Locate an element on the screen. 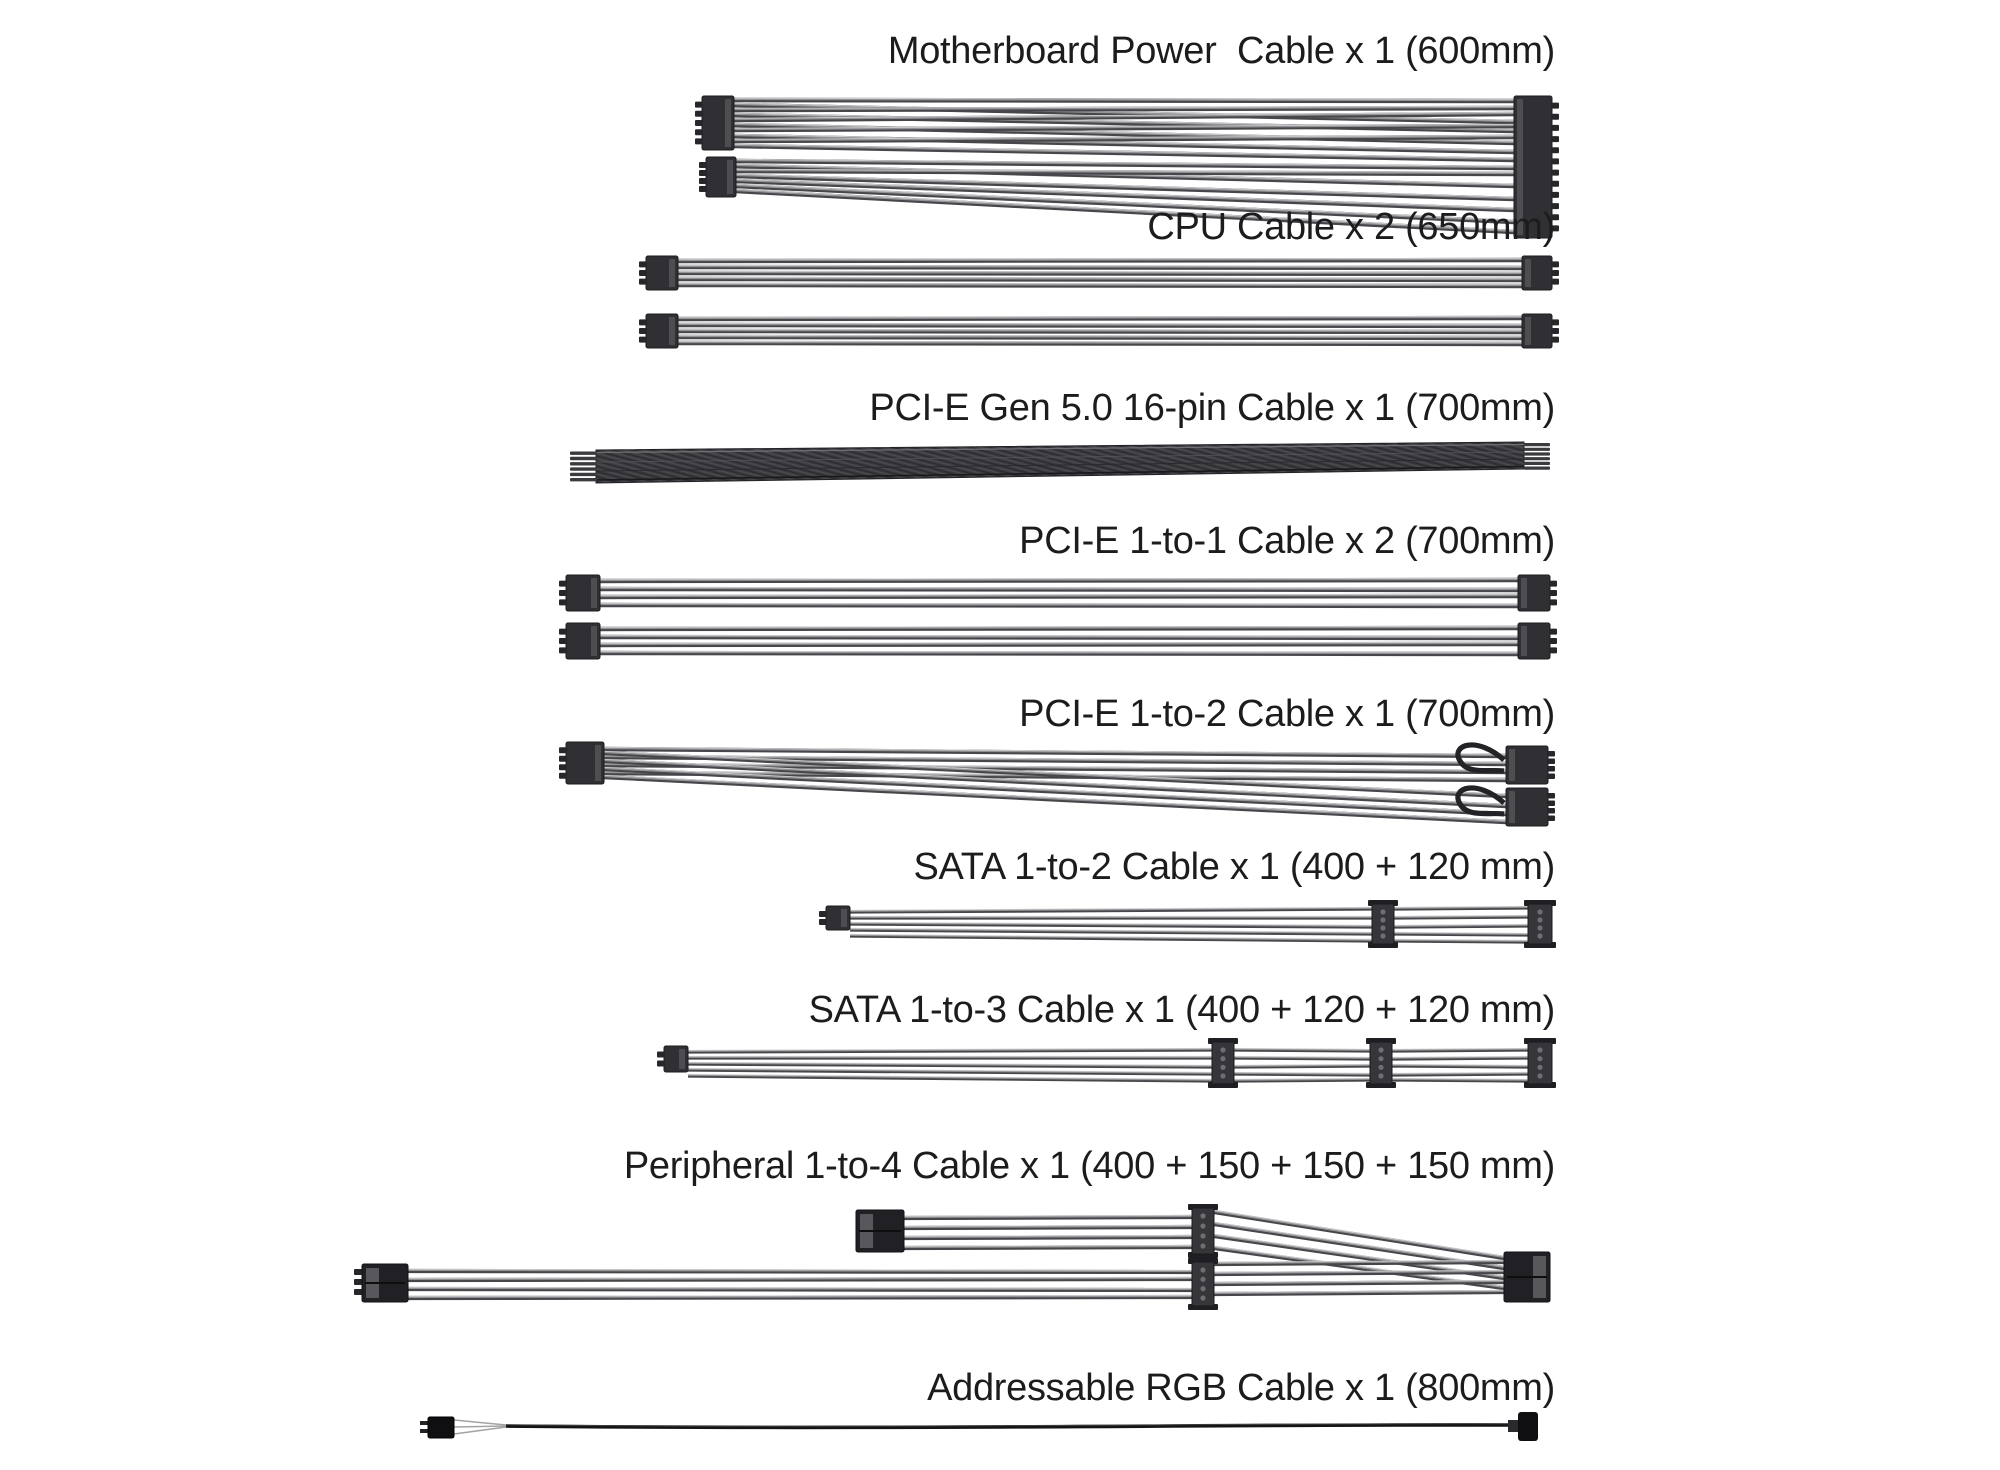 The height and width of the screenshot is (1470, 2000). label-cpu: CPU Cable x 2 (650mm) is located at coordinates (1351, 227).